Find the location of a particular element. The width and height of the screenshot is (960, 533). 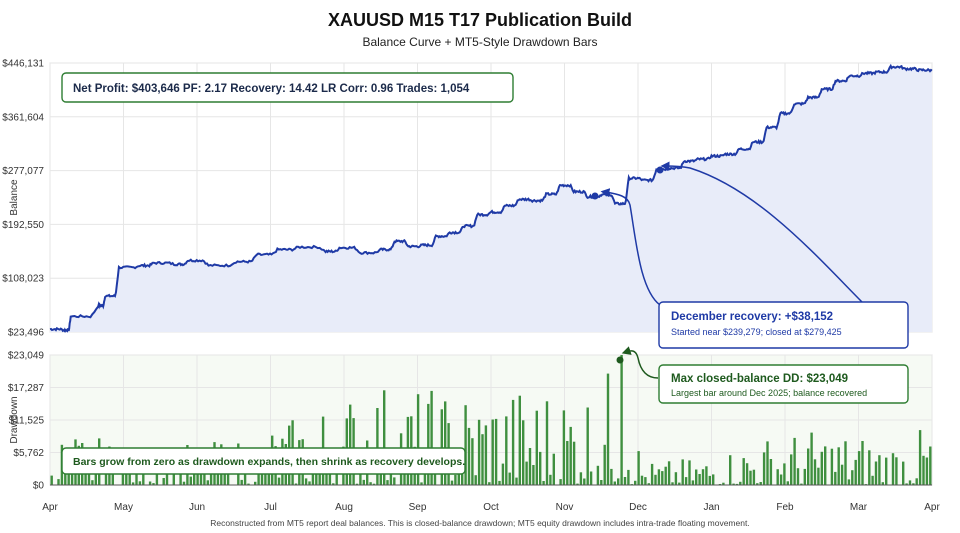

x-tick-label: May is located at coordinates (123, 507).